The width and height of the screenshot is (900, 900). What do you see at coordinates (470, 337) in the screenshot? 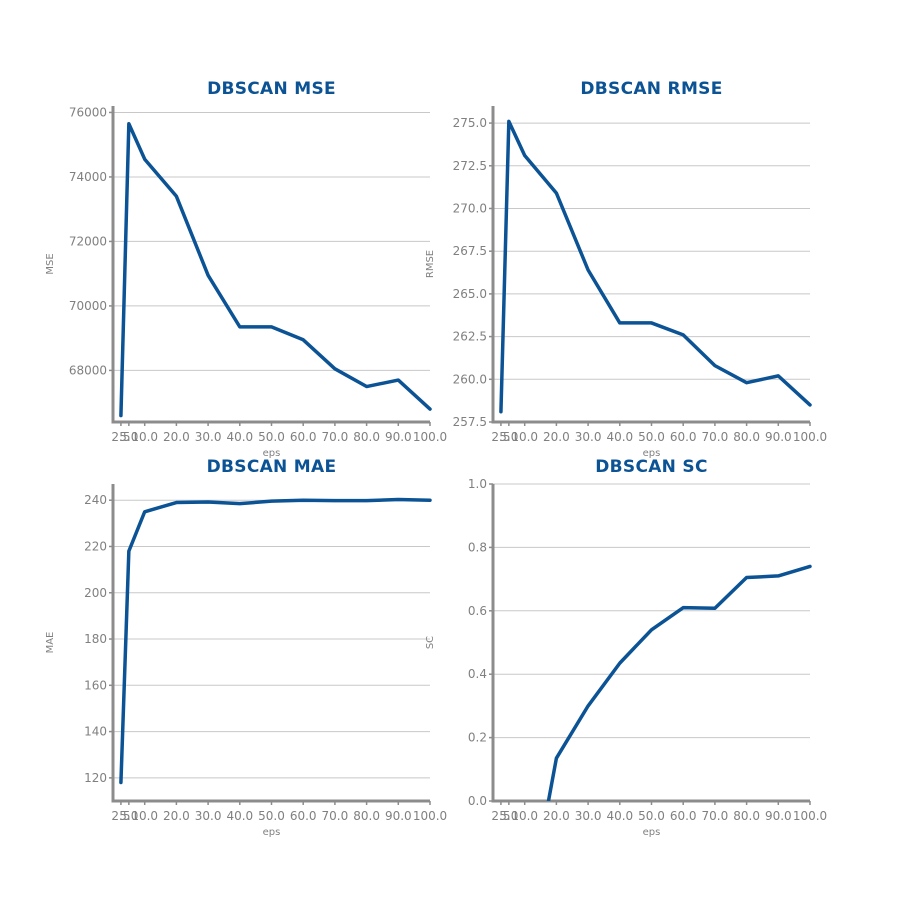
I see `y-tick-label: 262.5` at bounding box center [470, 337].